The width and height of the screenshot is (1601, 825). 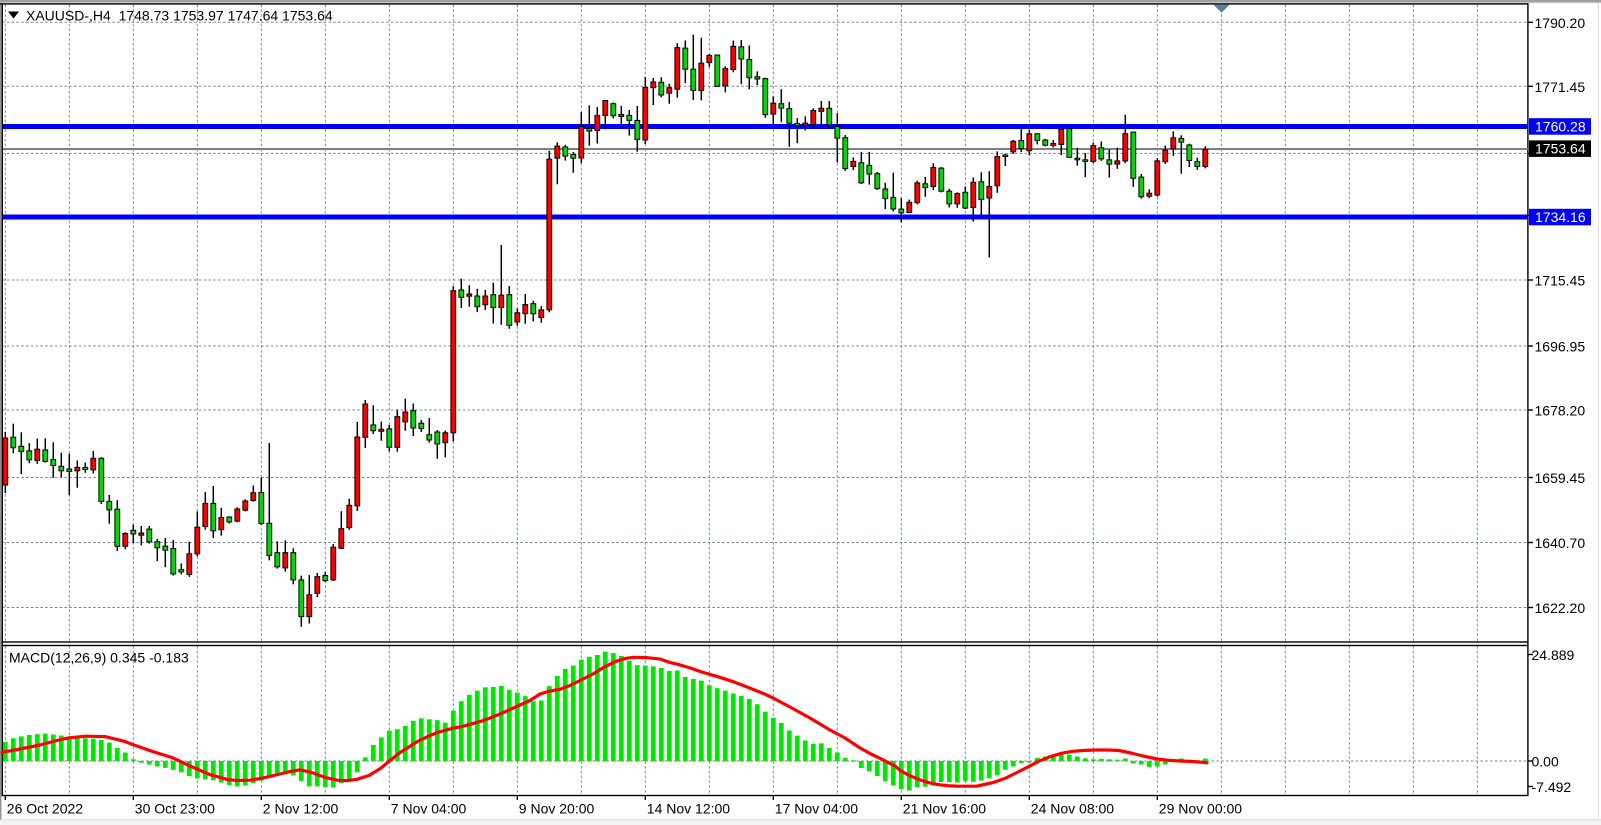 I want to click on svg-text: 1790.20, so click(x=1560, y=23).